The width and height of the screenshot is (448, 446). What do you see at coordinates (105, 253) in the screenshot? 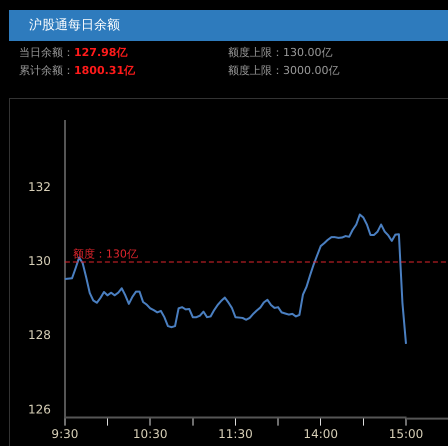
I see `ref-line-label: 额度：130亿` at bounding box center [105, 253].